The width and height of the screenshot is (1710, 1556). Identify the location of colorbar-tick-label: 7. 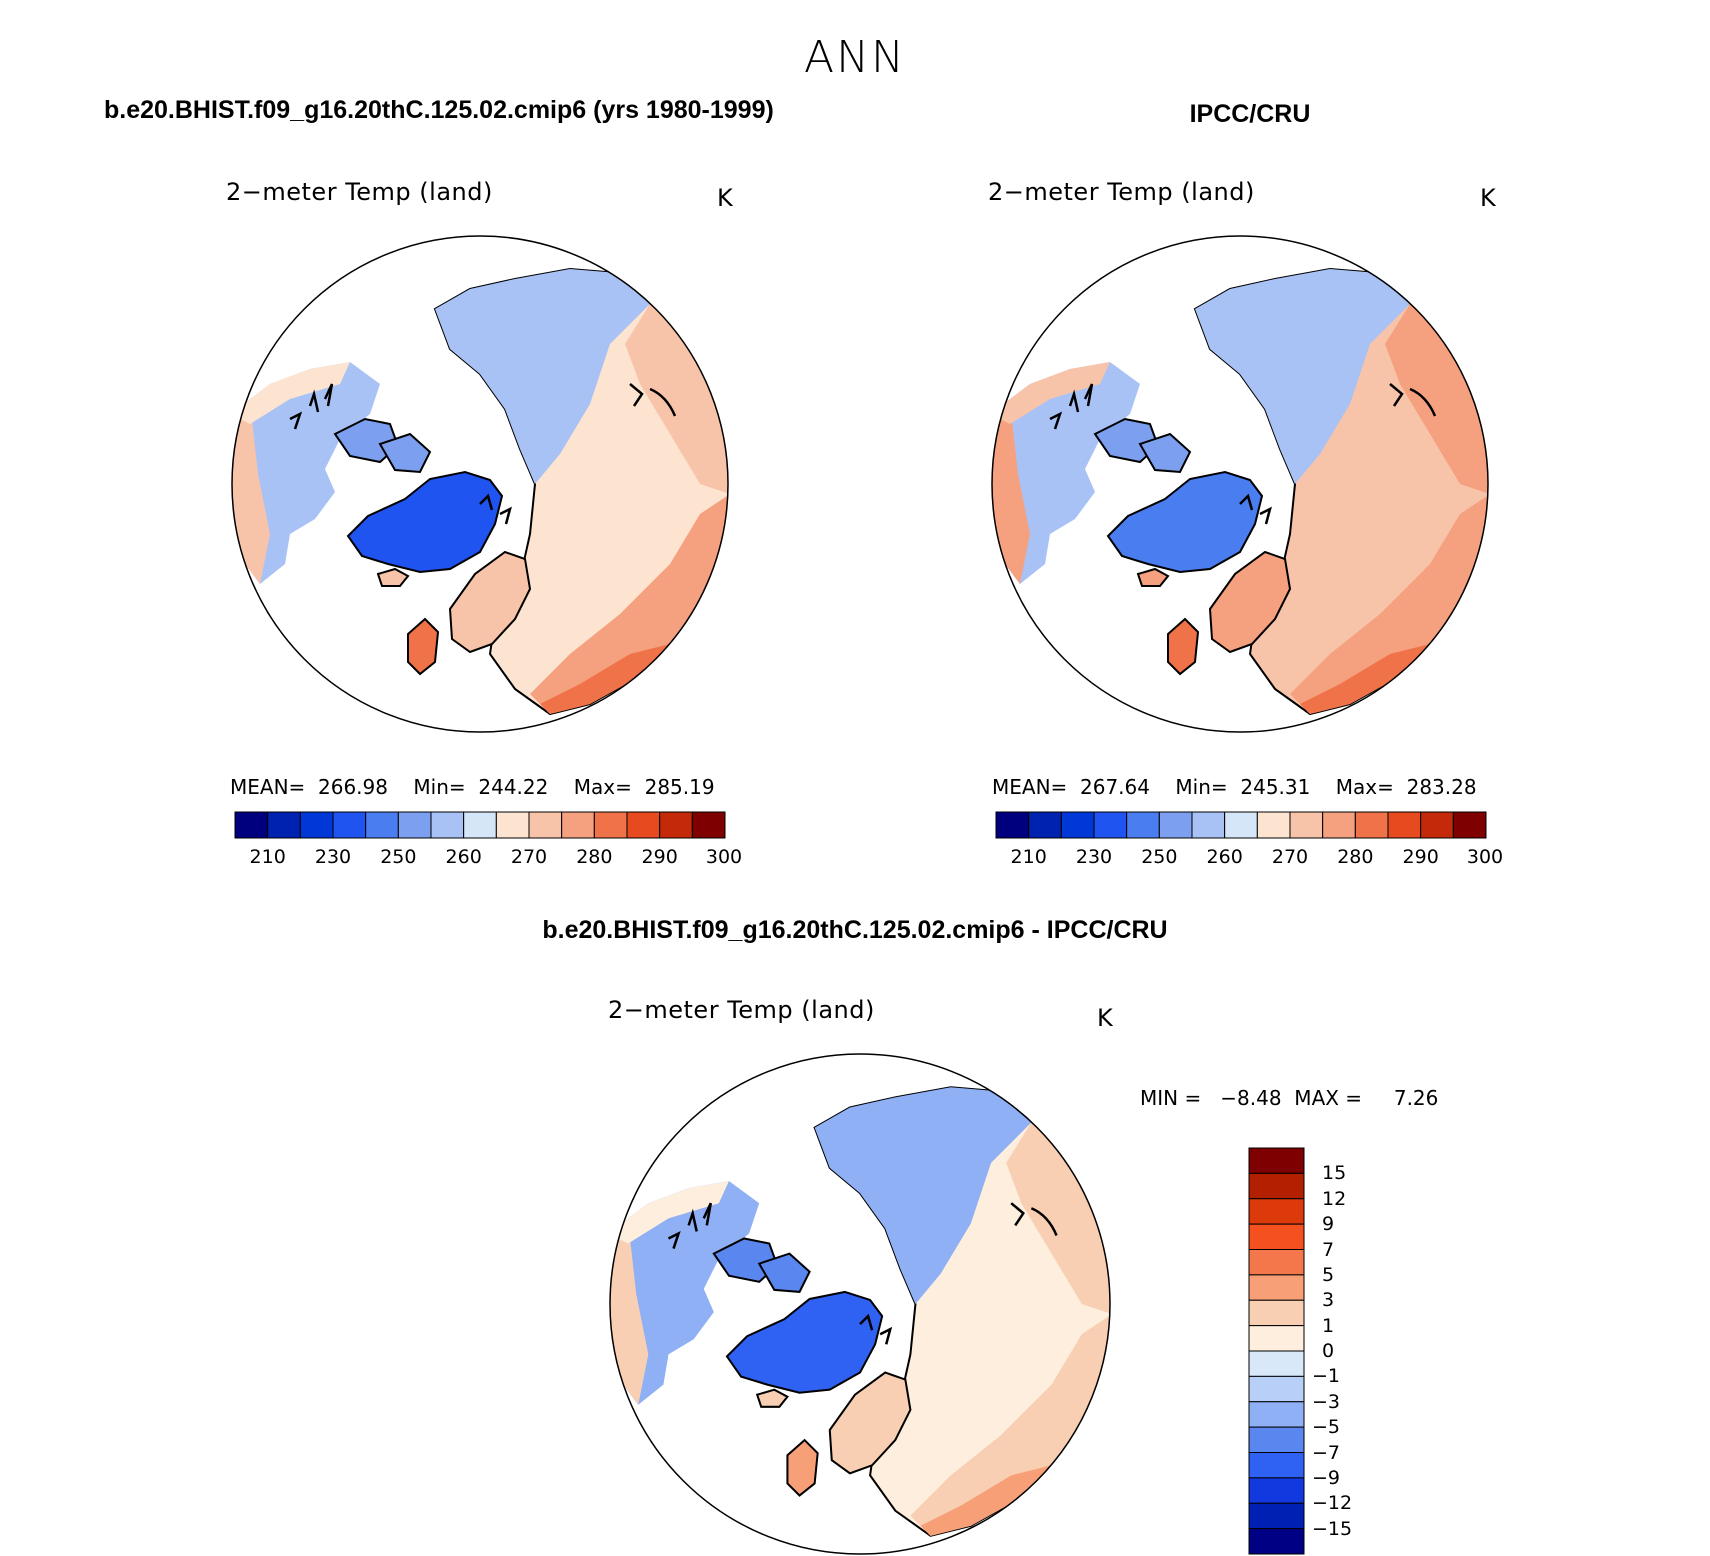
(1328, 1249).